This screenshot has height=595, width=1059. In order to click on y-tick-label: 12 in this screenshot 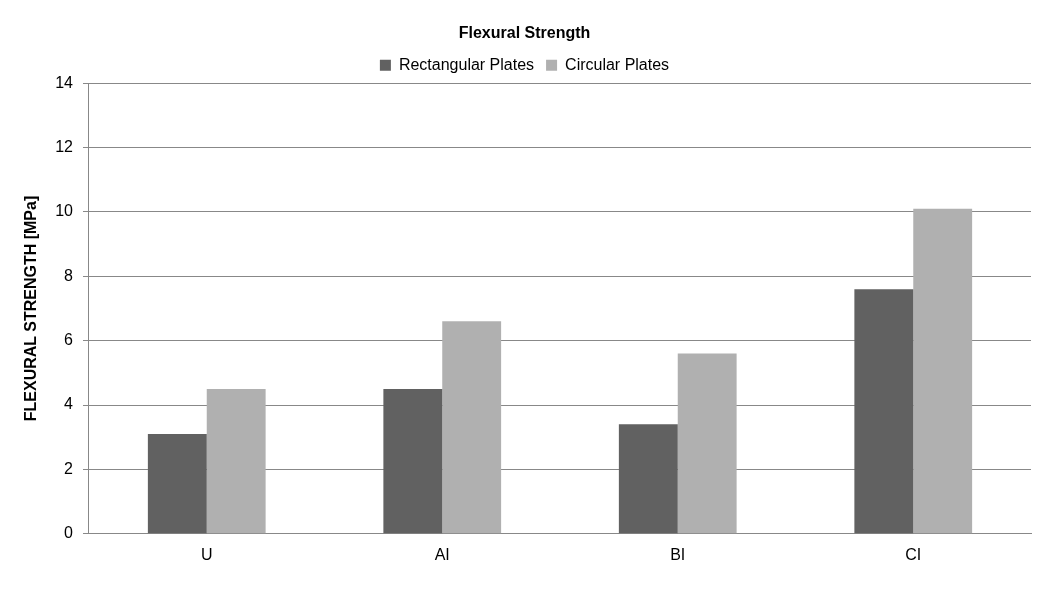, I will do `click(64, 146)`.